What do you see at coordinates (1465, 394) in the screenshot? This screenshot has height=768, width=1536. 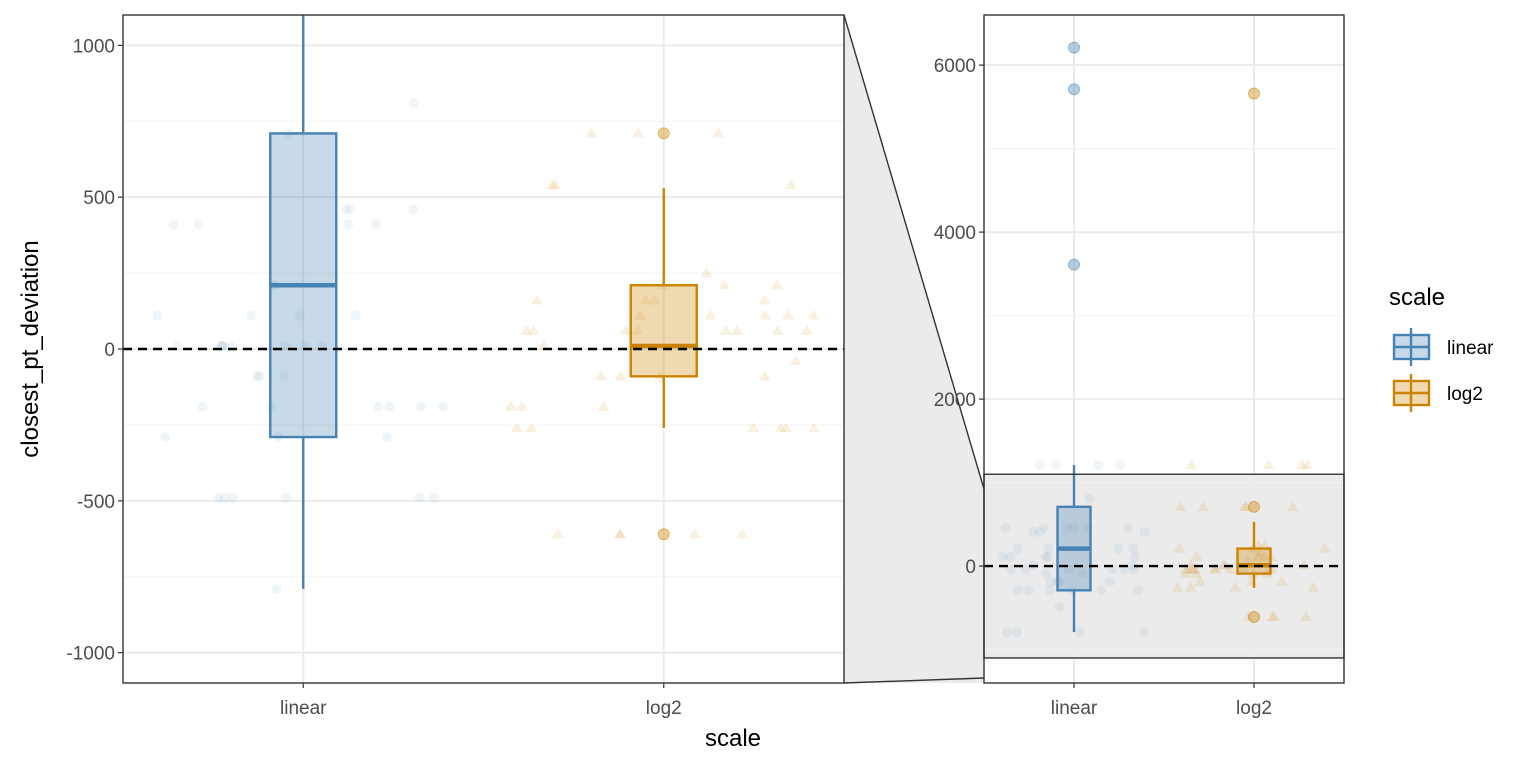 I see `legend-label: log2` at bounding box center [1465, 394].